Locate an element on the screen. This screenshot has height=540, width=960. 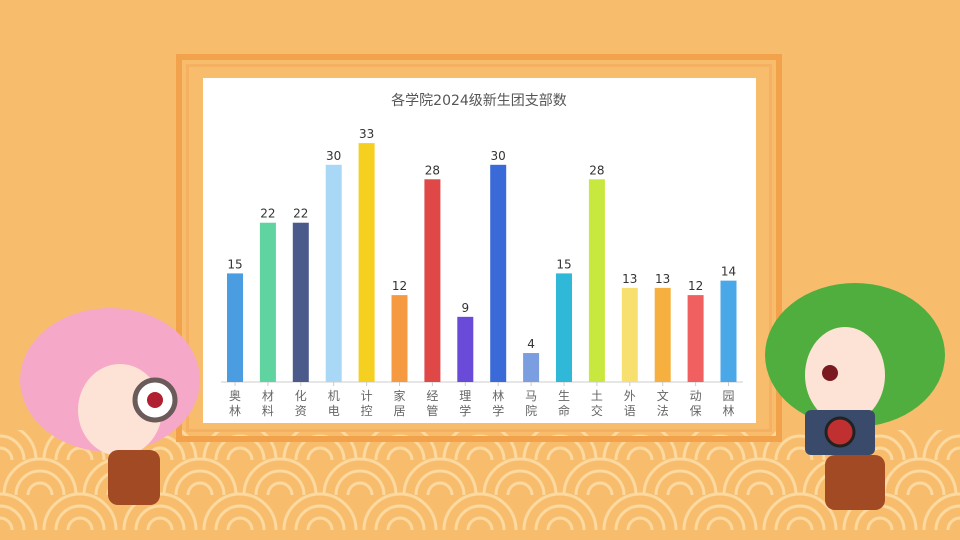
bar-材料 is located at coordinates (267, 302).